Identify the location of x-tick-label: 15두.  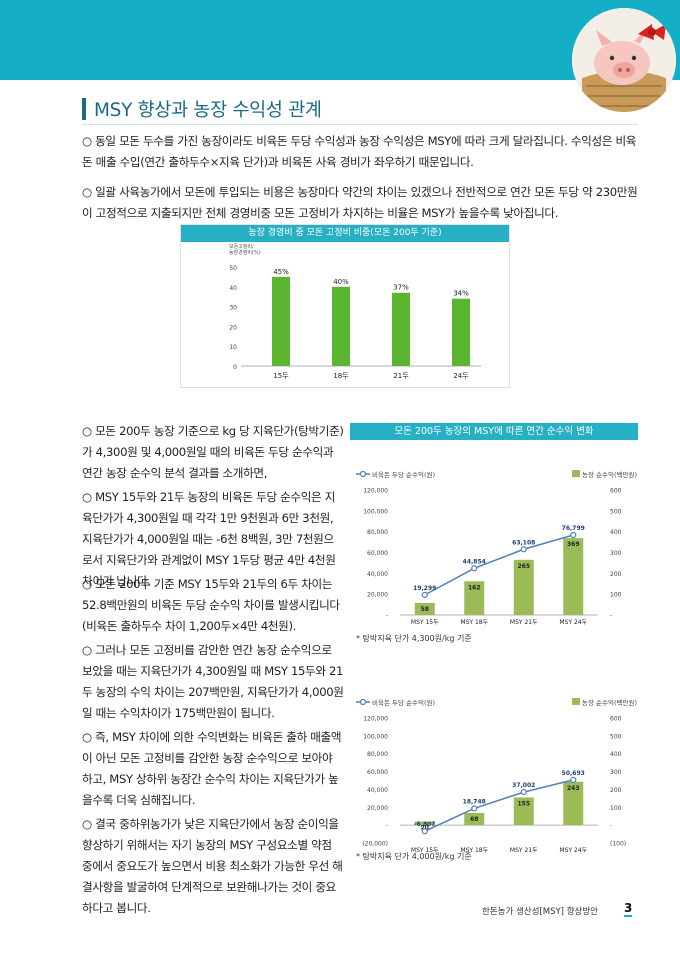
(281, 376).